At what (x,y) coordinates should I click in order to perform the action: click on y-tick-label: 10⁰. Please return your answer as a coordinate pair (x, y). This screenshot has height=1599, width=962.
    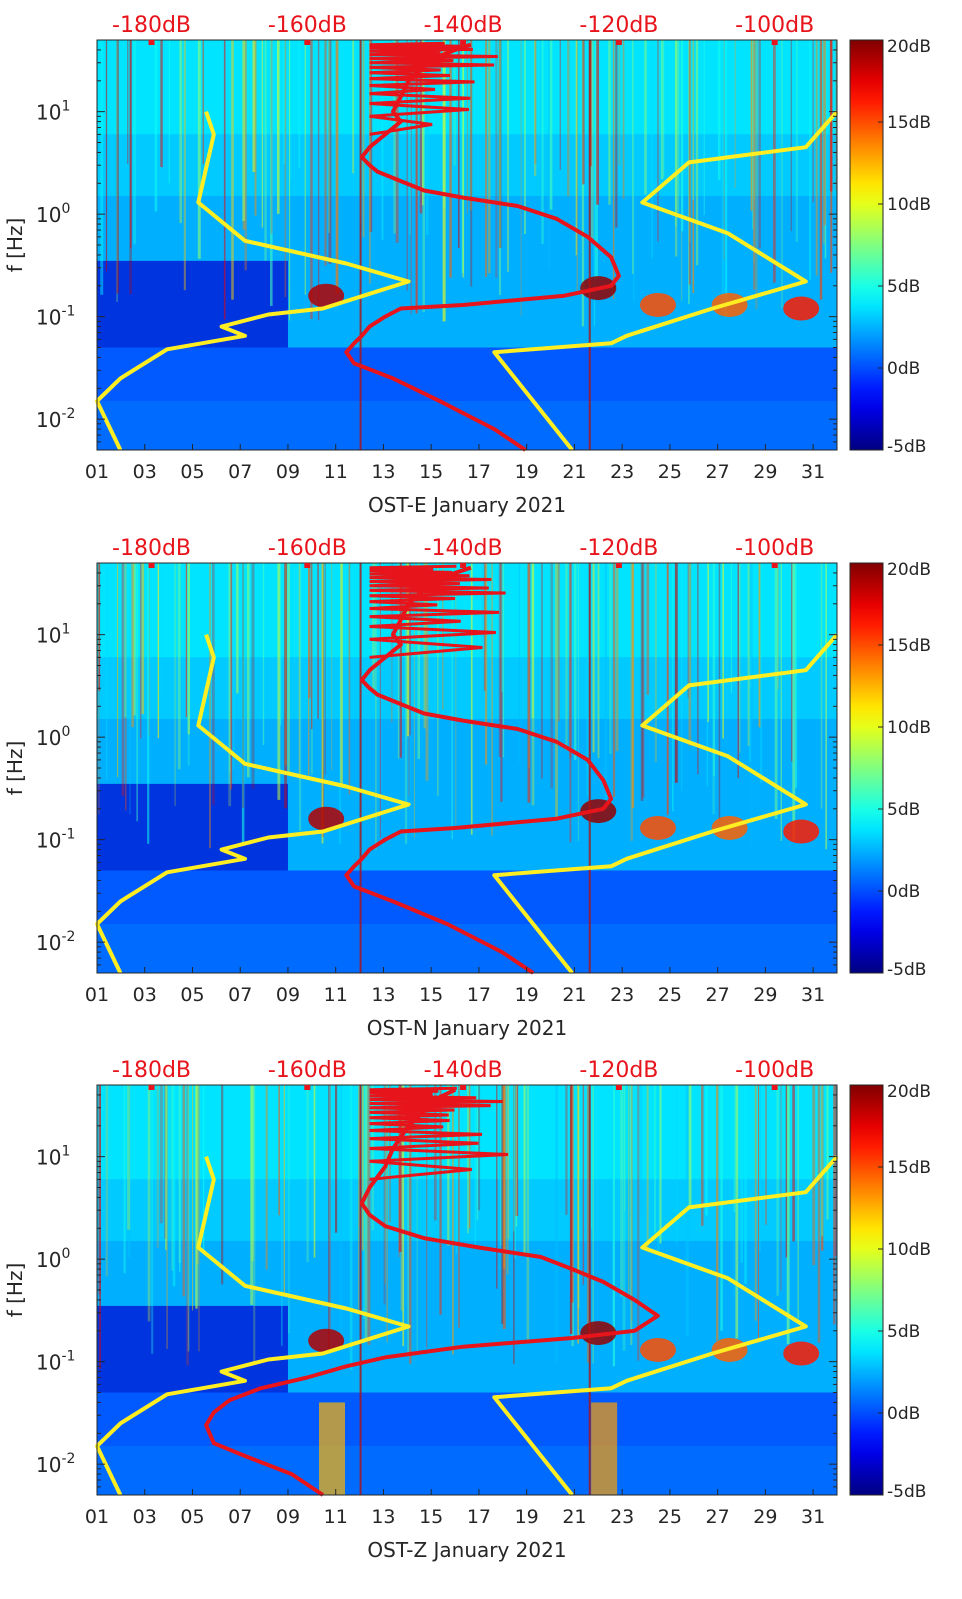
    Looking at the image, I should click on (53, 737).